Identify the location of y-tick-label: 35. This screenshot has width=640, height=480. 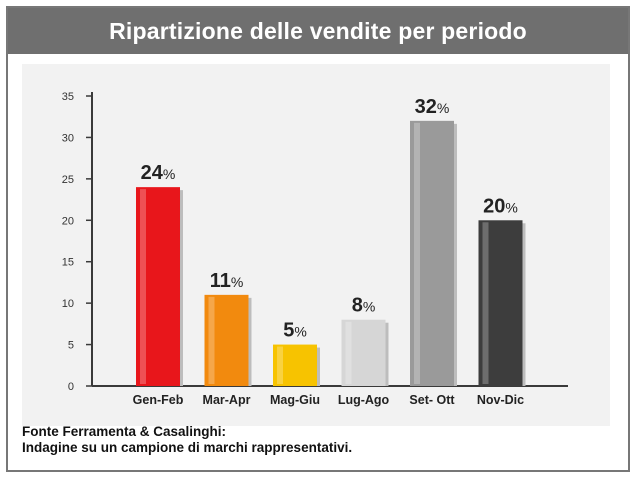
(68, 97).